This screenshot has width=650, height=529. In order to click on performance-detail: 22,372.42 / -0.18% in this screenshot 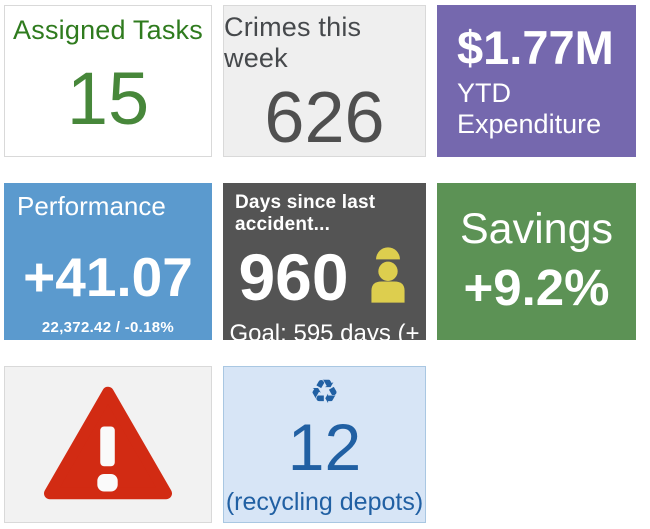, I will do `click(108, 327)`.